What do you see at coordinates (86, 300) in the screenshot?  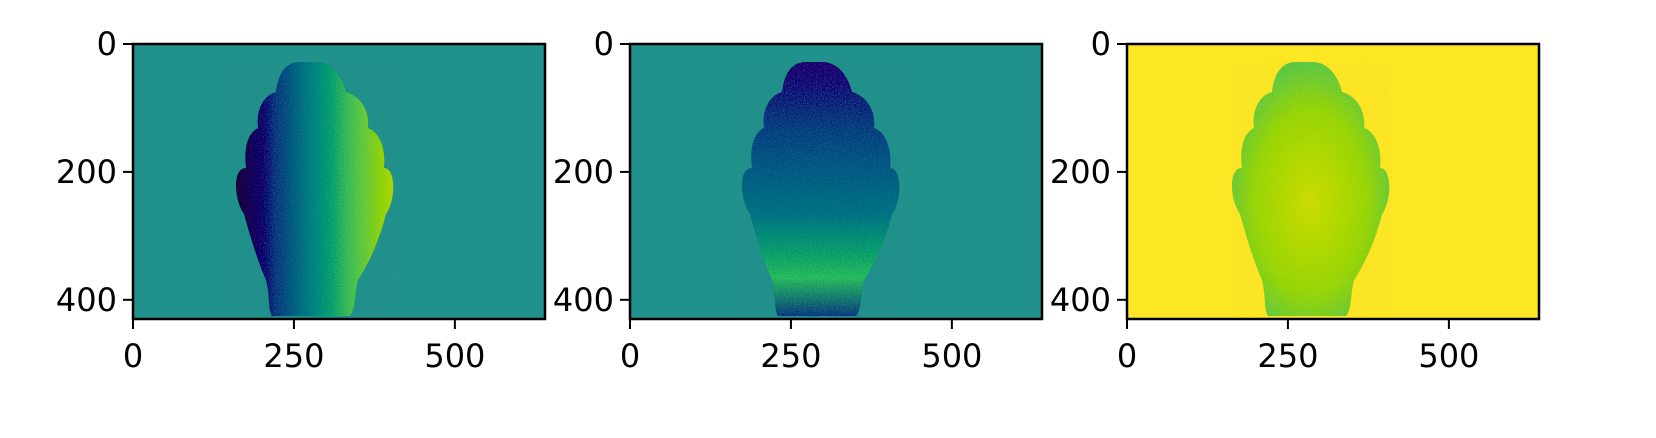 I see `panel-1-ytick-label: 400` at bounding box center [86, 300].